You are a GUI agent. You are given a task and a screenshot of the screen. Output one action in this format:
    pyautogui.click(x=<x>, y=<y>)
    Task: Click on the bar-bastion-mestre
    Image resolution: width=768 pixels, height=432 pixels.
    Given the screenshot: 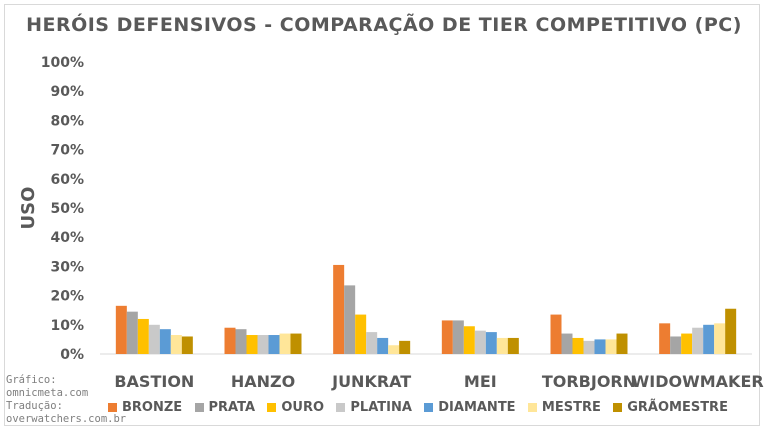 What is the action you would take?
    pyautogui.click(x=176, y=344)
    